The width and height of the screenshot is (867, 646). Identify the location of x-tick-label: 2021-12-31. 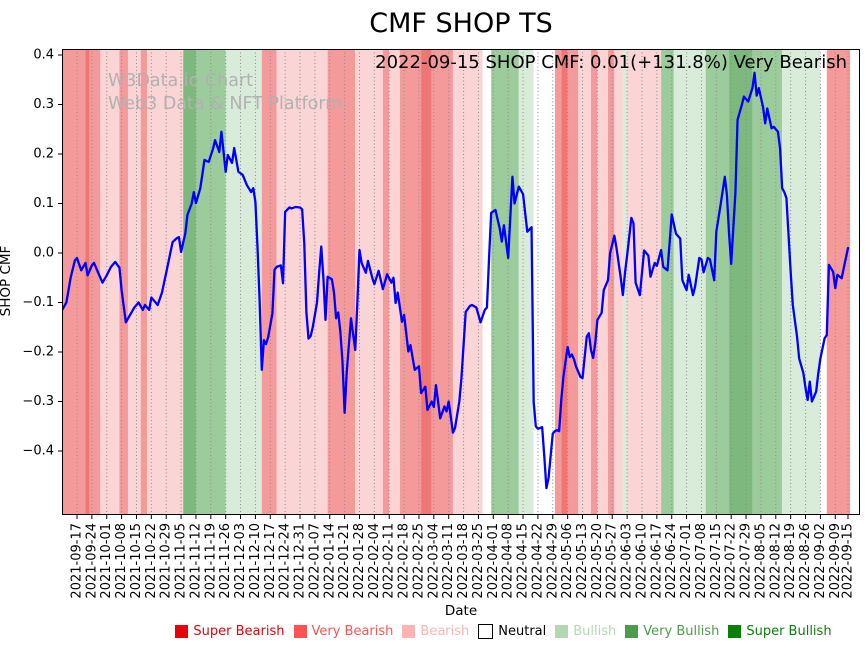
(300, 561).